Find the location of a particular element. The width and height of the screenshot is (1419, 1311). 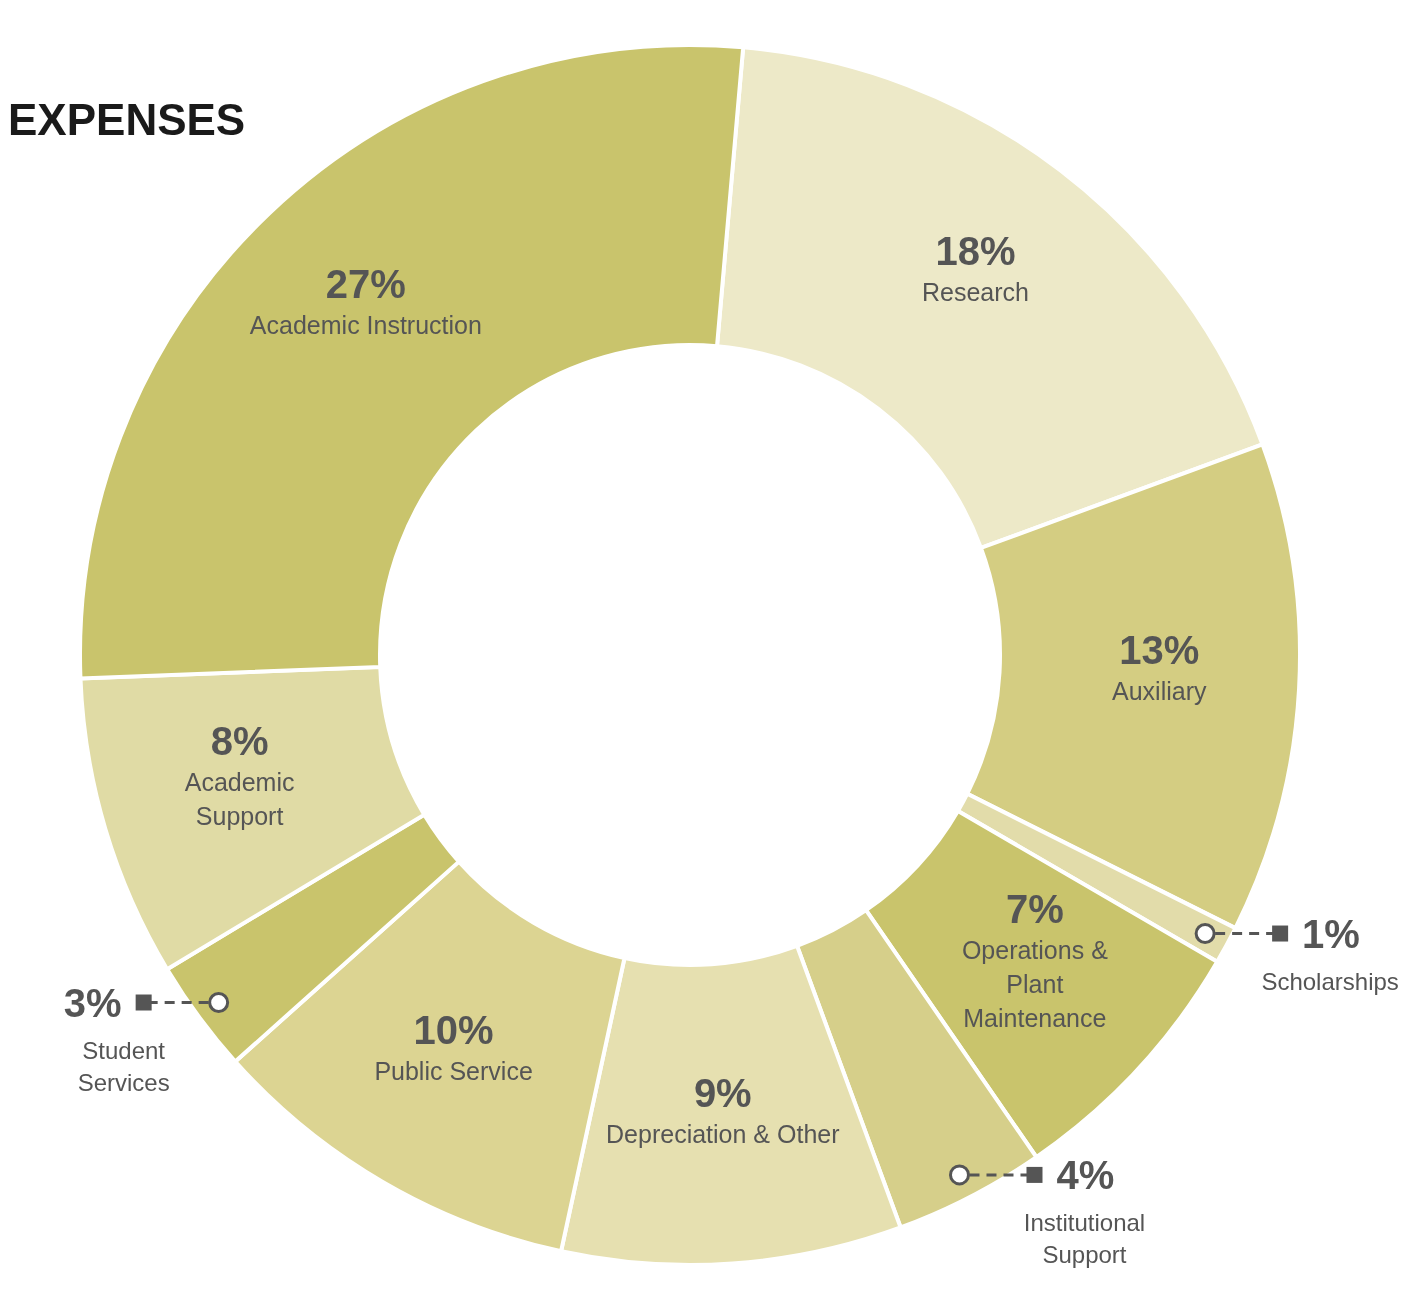

slice-label: Operations & Plant Maintenance is located at coordinates (1035, 984).